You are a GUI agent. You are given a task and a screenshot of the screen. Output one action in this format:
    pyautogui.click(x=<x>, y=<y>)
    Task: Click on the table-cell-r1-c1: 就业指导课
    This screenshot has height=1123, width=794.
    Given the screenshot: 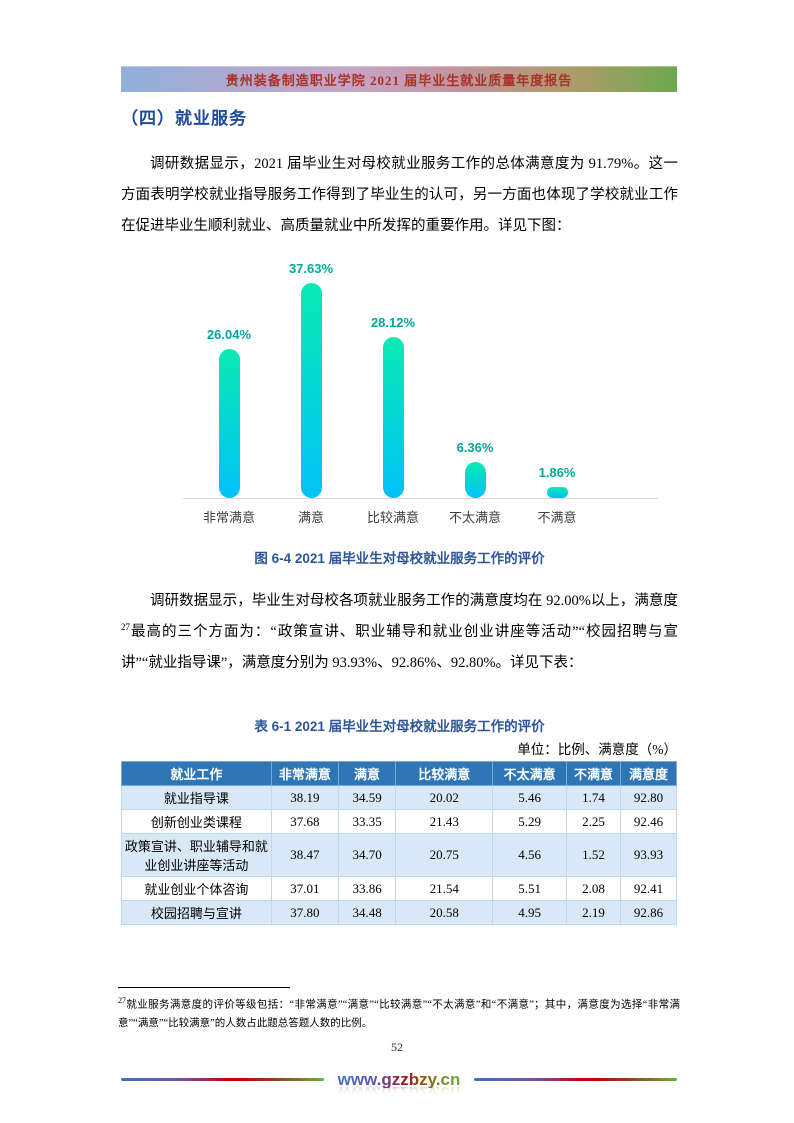 What is the action you would take?
    pyautogui.click(x=196, y=797)
    